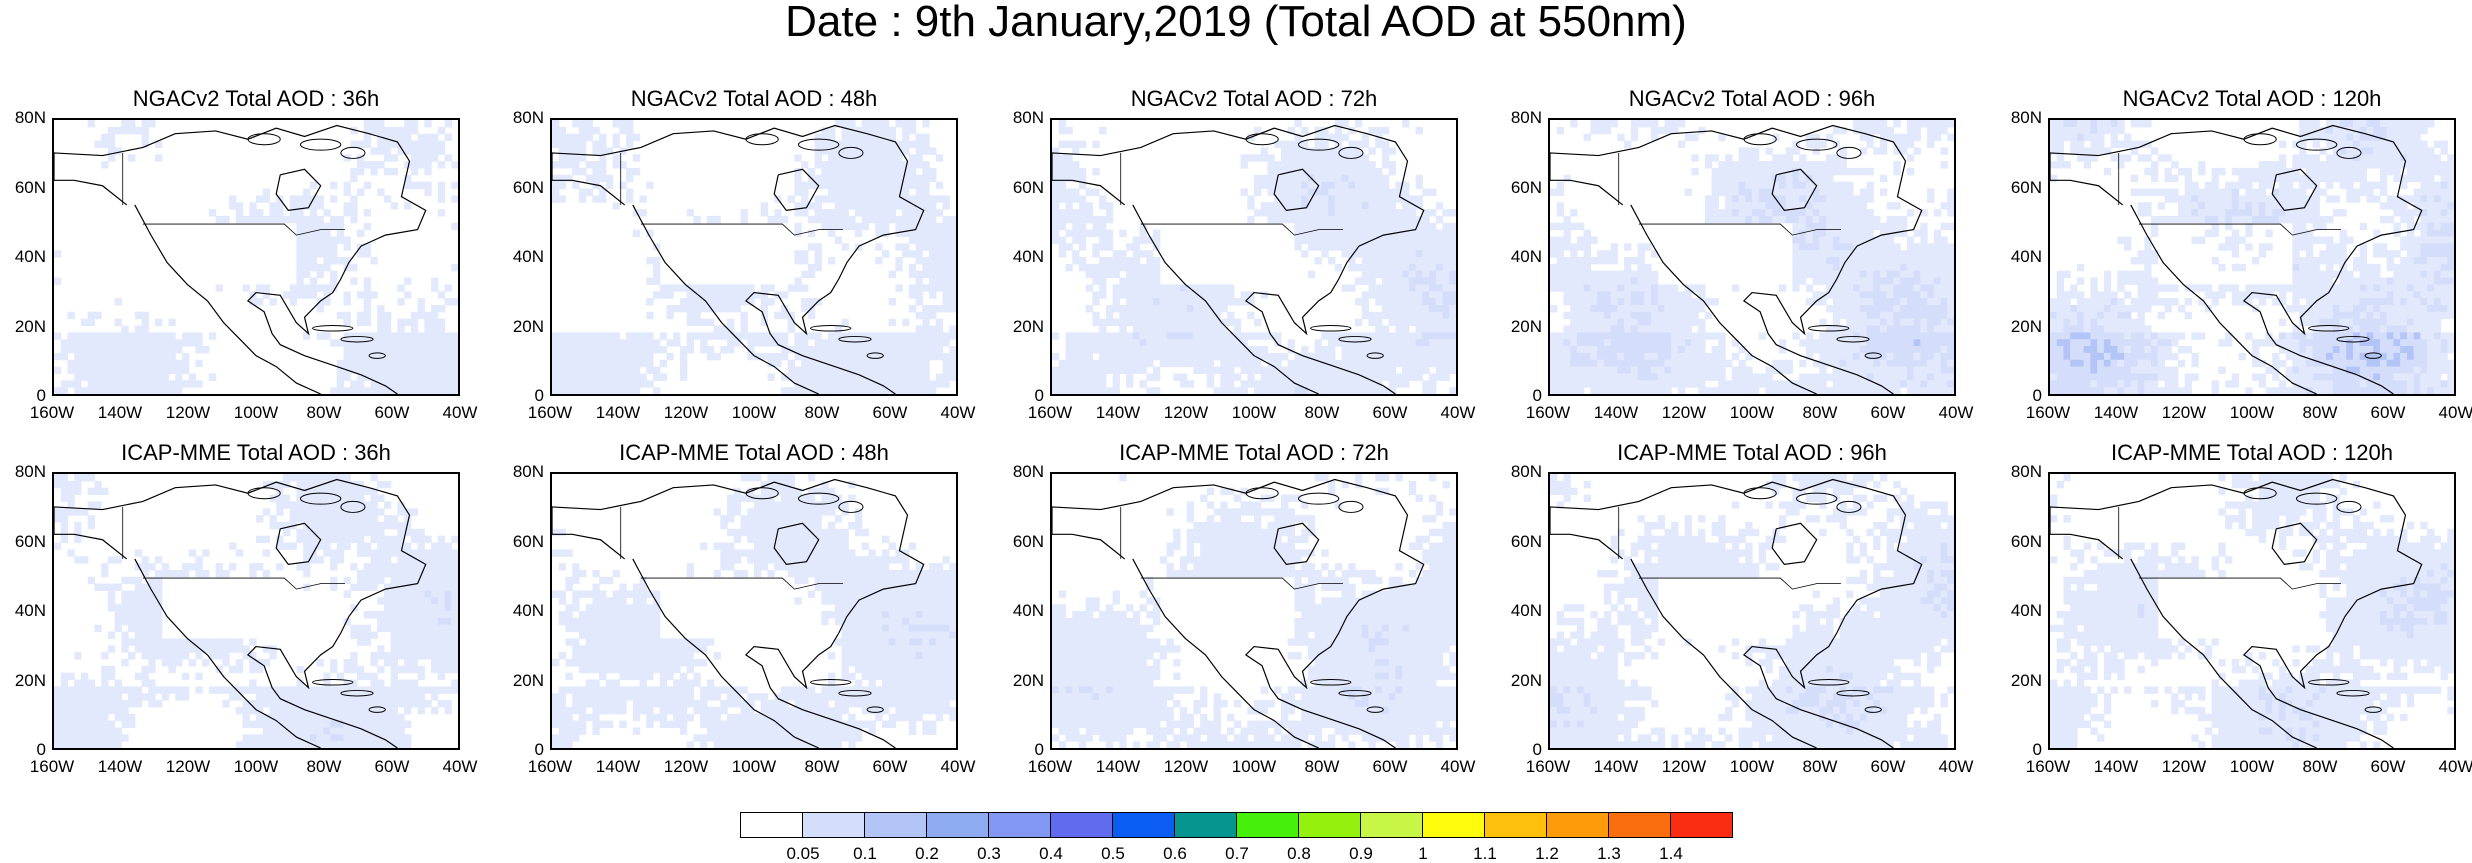 This screenshot has height=863, width=2472. I want to click on panel-title: ICAP-MME Total AOD : 96h, so click(1752, 453).